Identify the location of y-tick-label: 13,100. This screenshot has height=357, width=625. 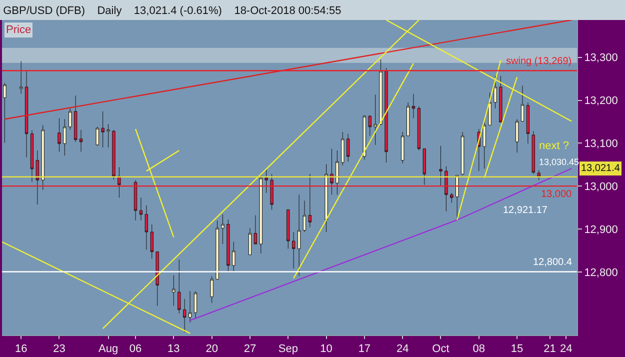
(601, 144).